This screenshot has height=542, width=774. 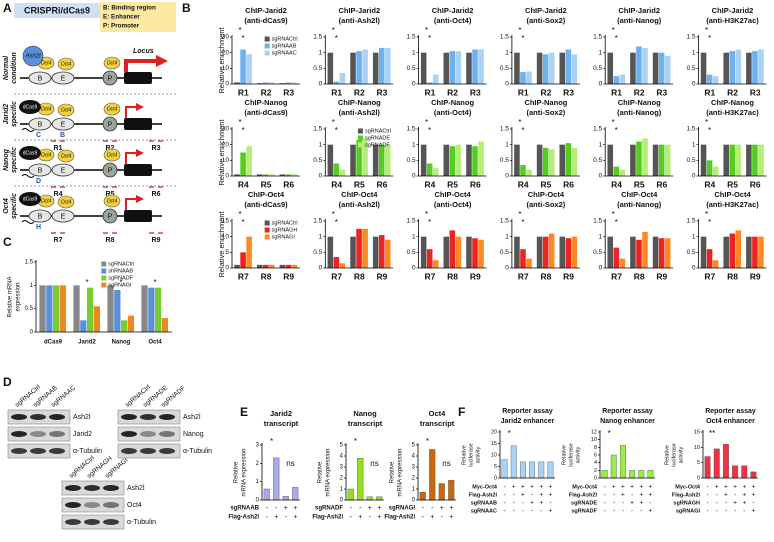 What do you see at coordinates (688, 511) in the screenshot?
I see `condition-label: sgRNAGI` at bounding box center [688, 511].